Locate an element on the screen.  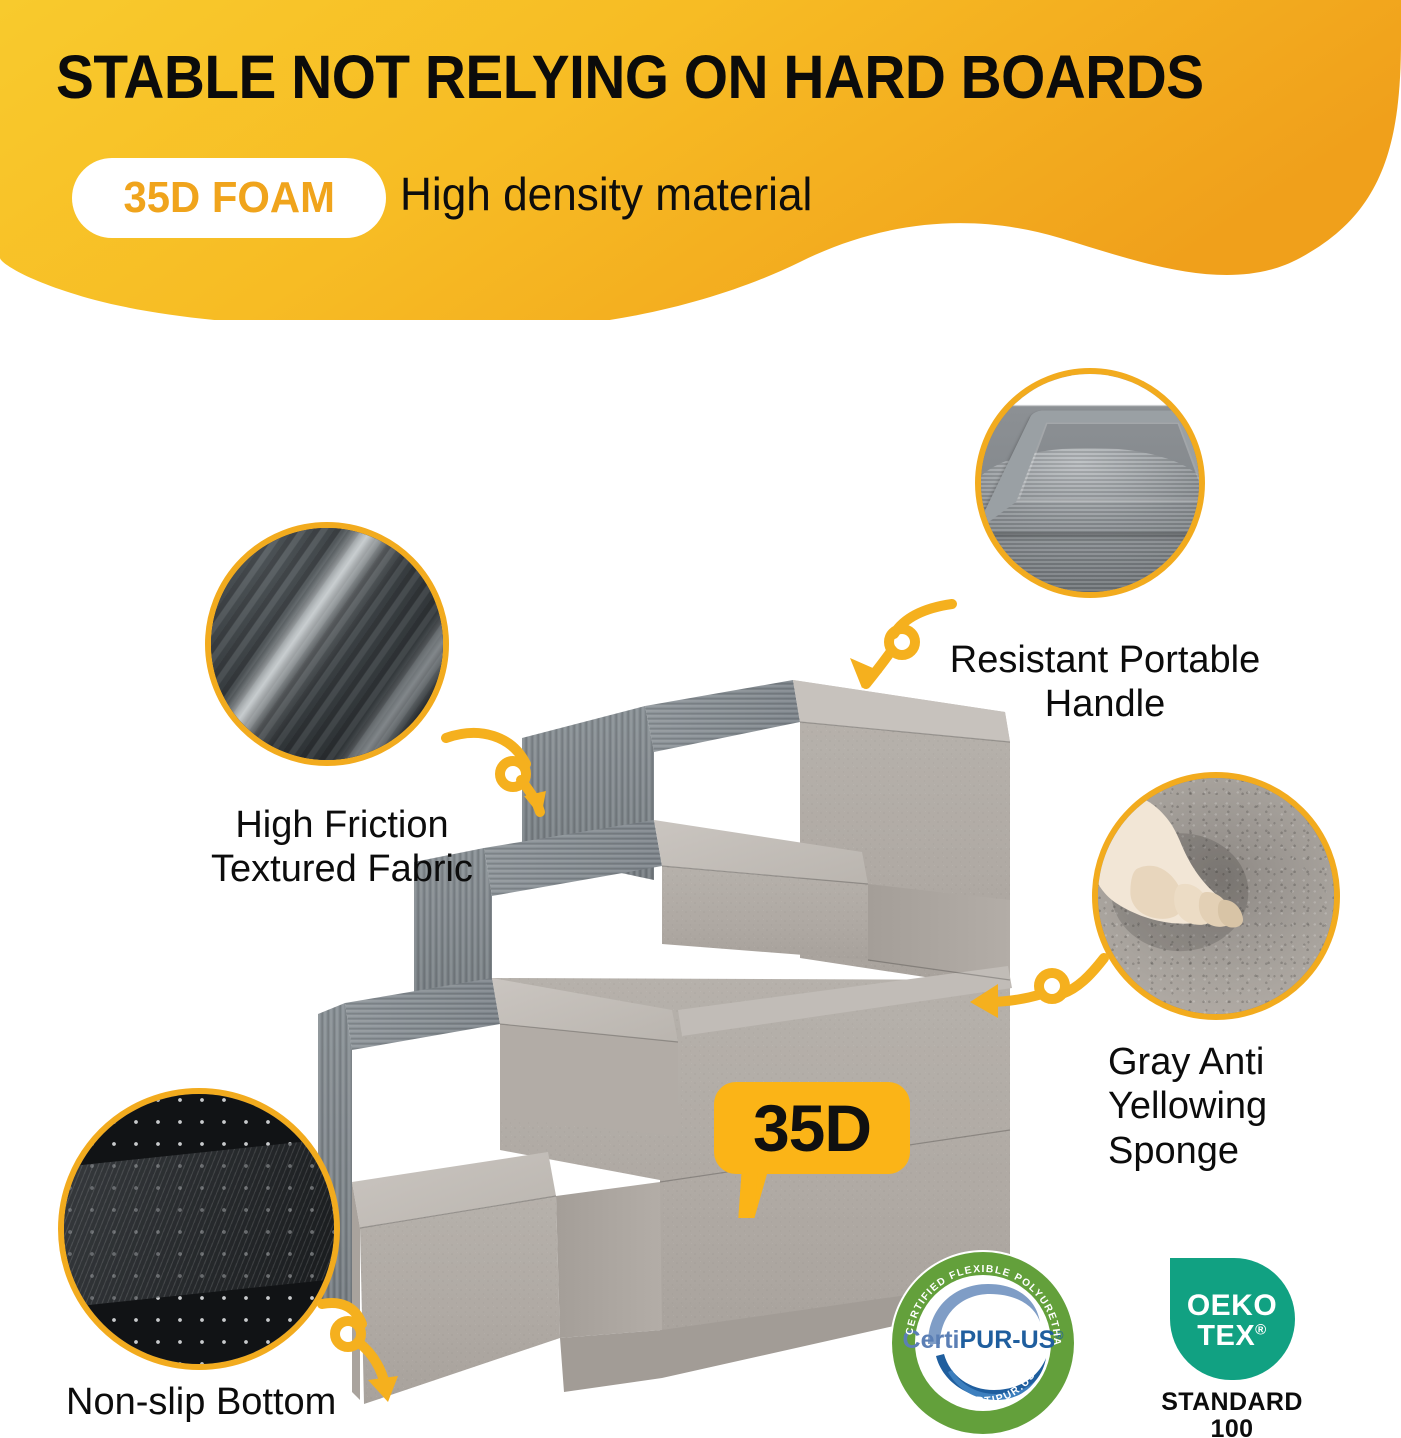
callout-circle-textured-fabric is located at coordinates (327, 644).